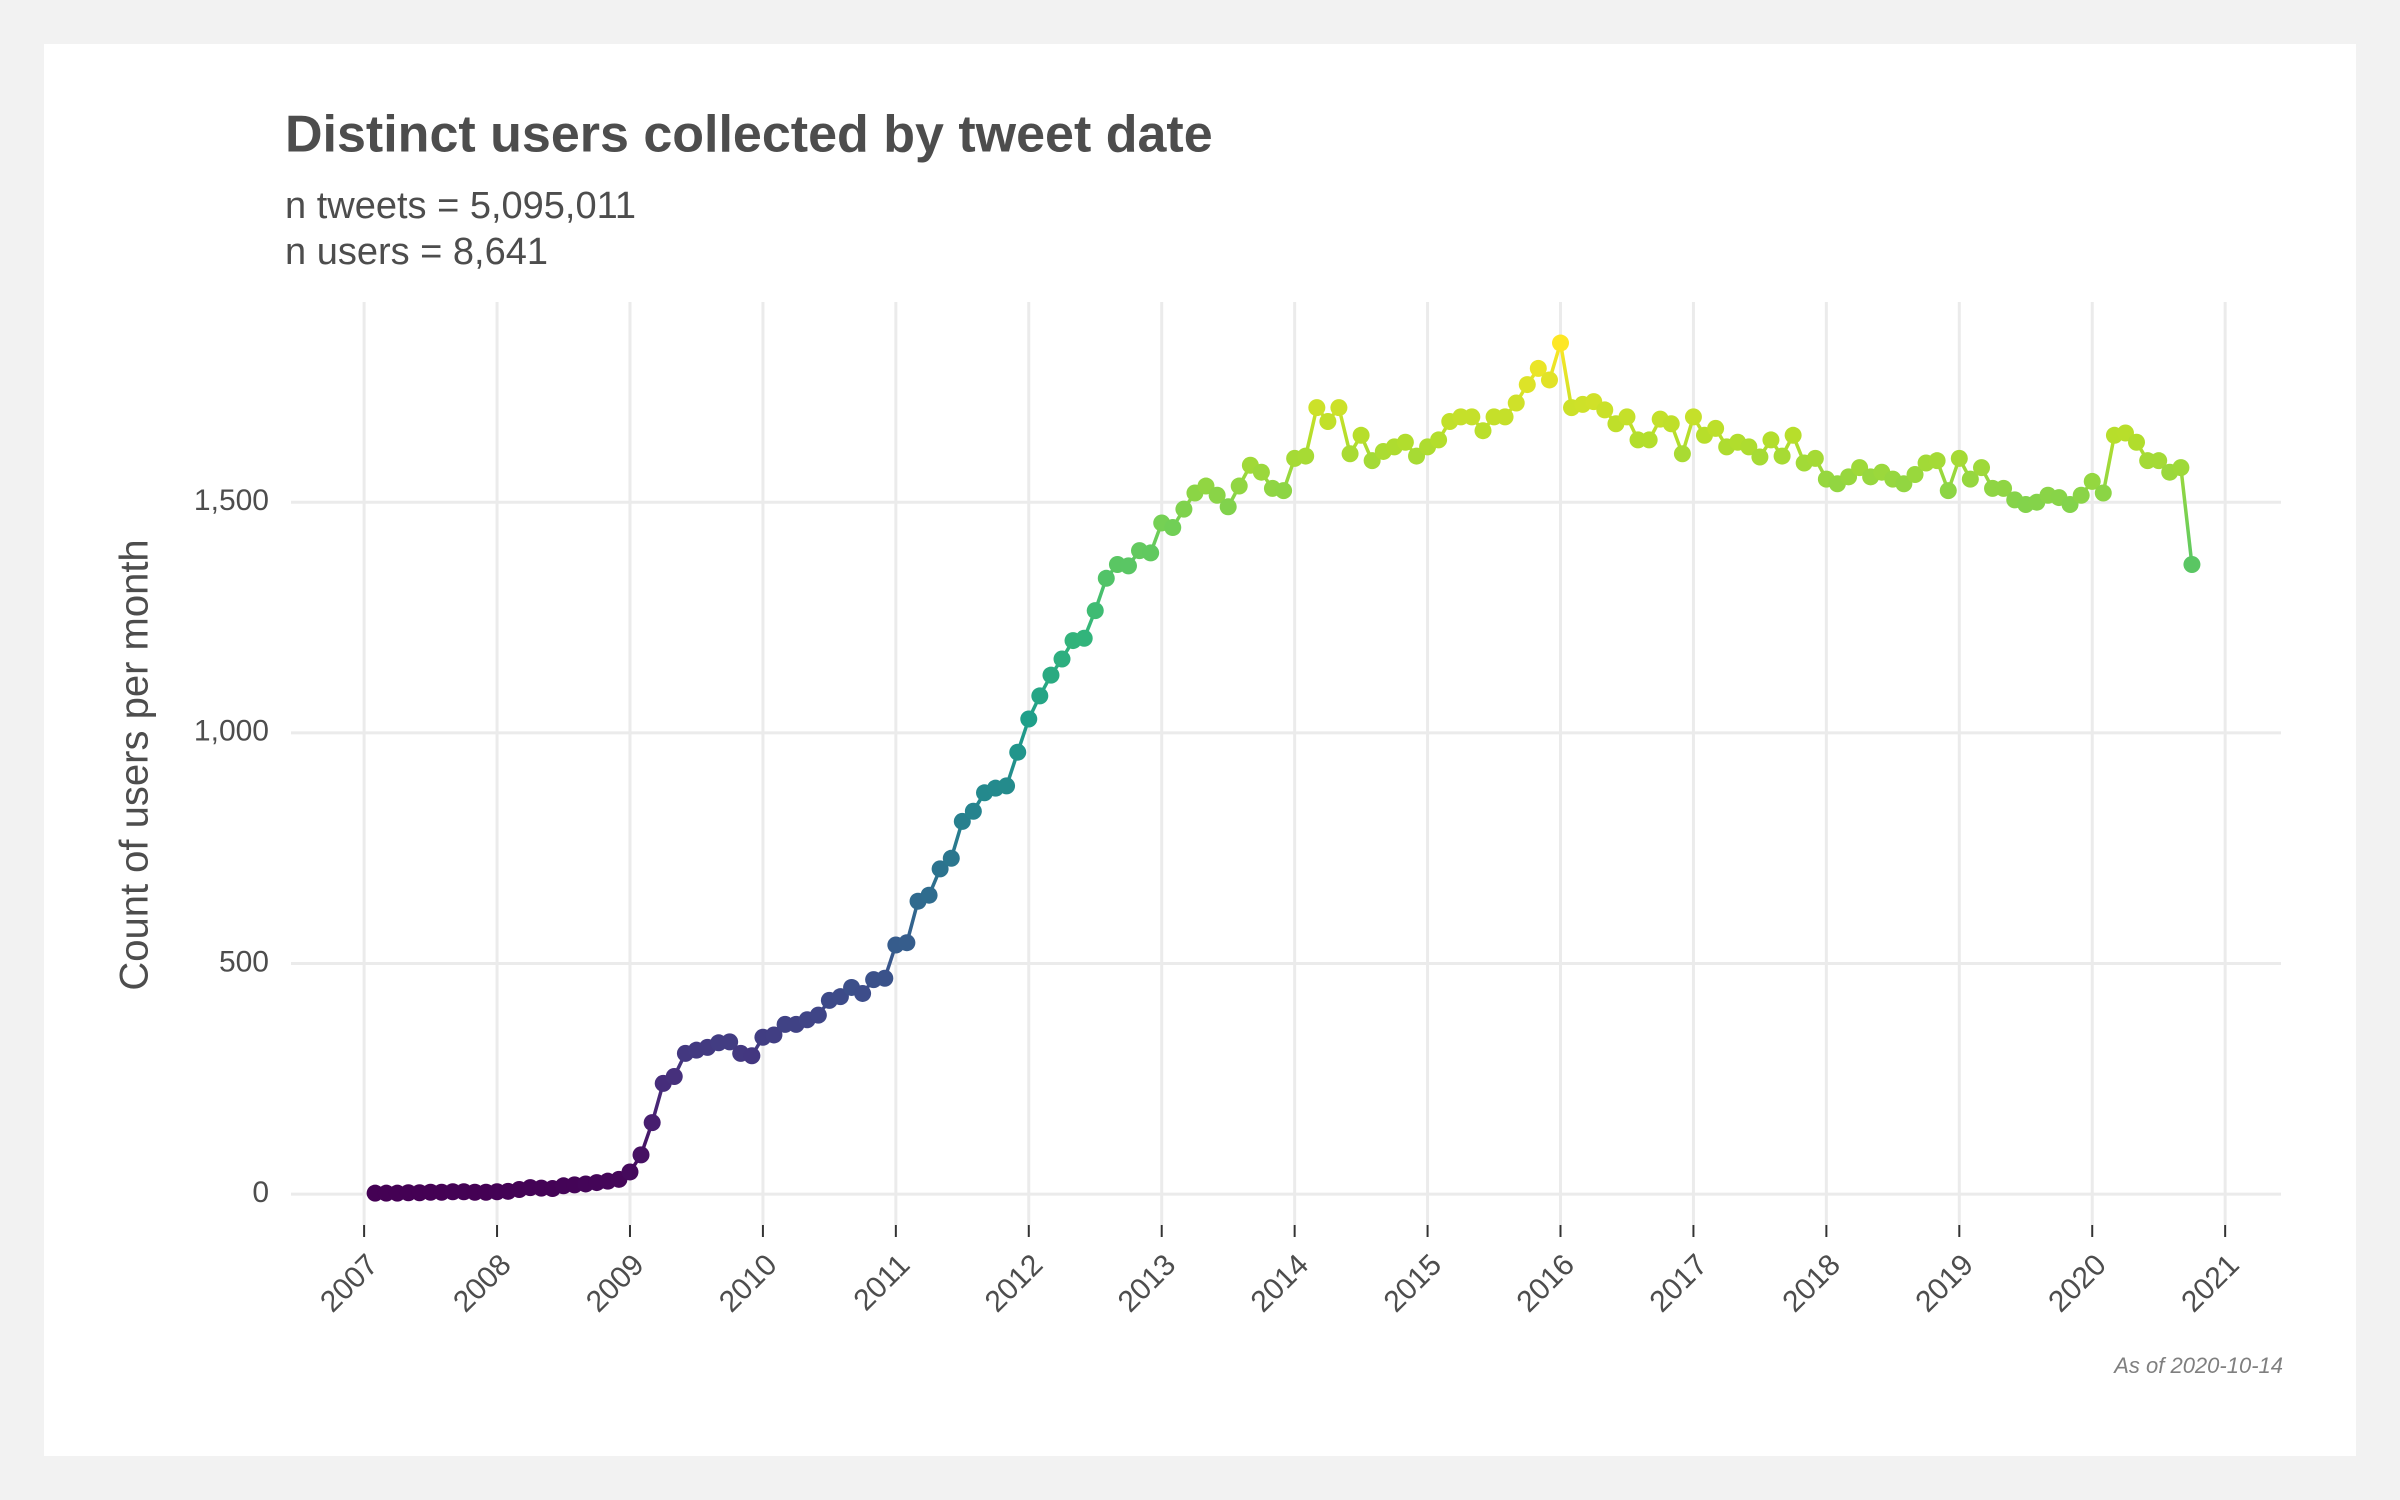  Describe the element at coordinates (135, 764) in the screenshot. I see `y-axis-label: Count of users per month` at that location.